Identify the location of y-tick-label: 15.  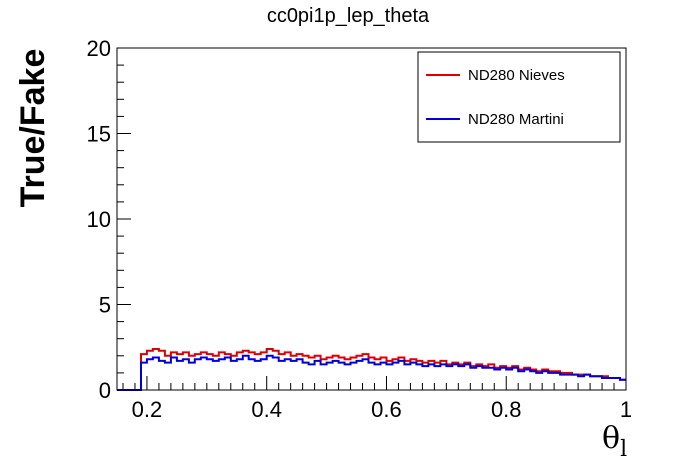
(99, 134).